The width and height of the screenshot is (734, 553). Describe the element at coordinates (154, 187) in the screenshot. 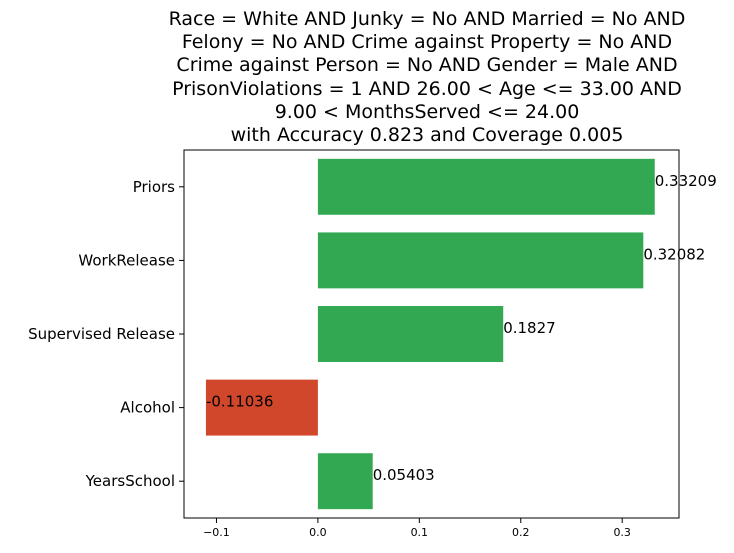

I see `category-label: Priors` at that location.